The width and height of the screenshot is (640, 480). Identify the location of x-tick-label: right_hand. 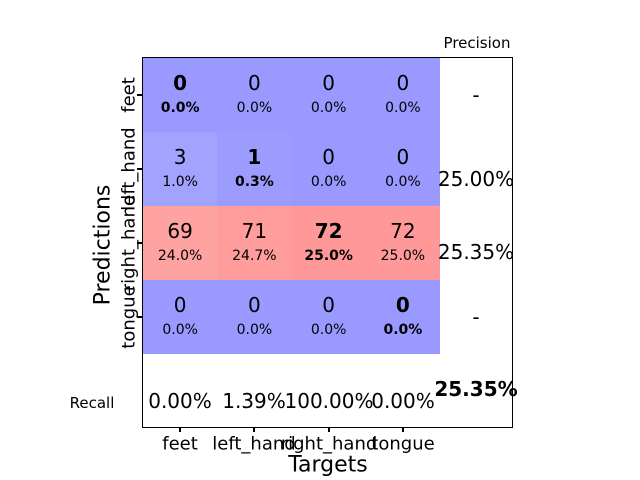
(329, 444).